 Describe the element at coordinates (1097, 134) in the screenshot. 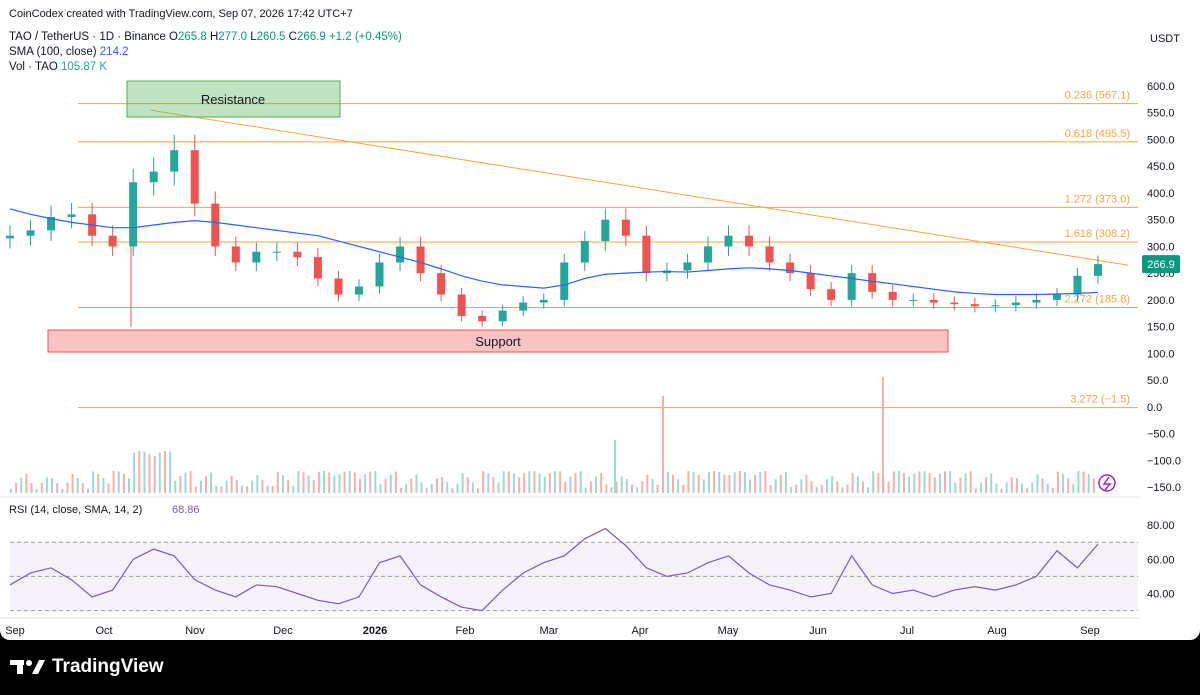

I see `fib-label: 0.618 (495.5)` at that location.